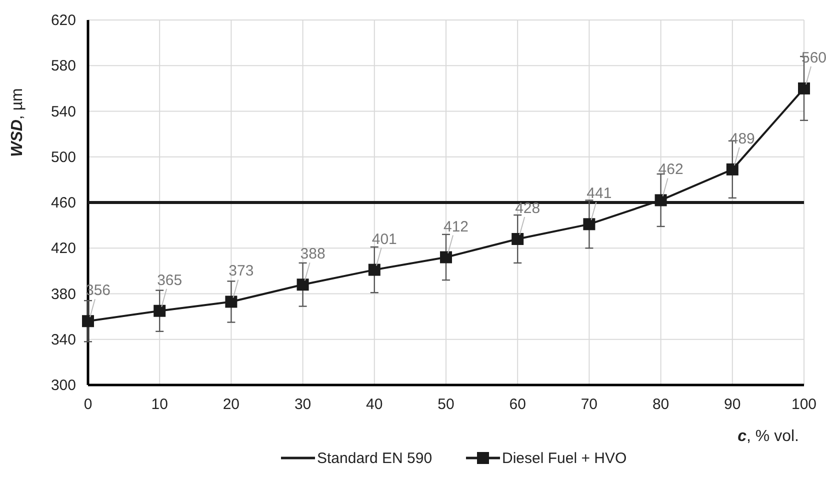 This screenshot has height=485, width=826. Describe the element at coordinates (313, 254) in the screenshot. I see `data-label: 388` at that location.